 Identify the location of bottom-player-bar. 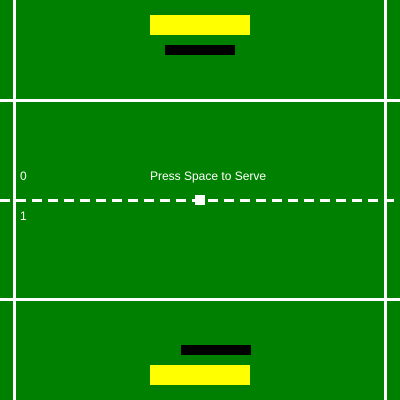
(200, 375).